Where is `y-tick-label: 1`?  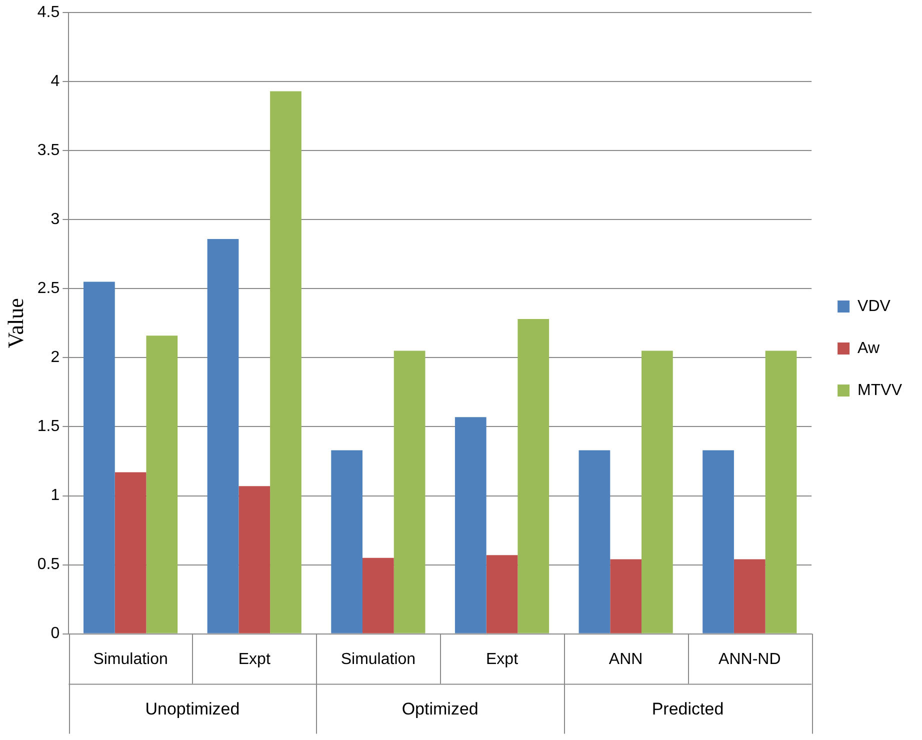 y-tick-label: 1 is located at coordinates (55, 495).